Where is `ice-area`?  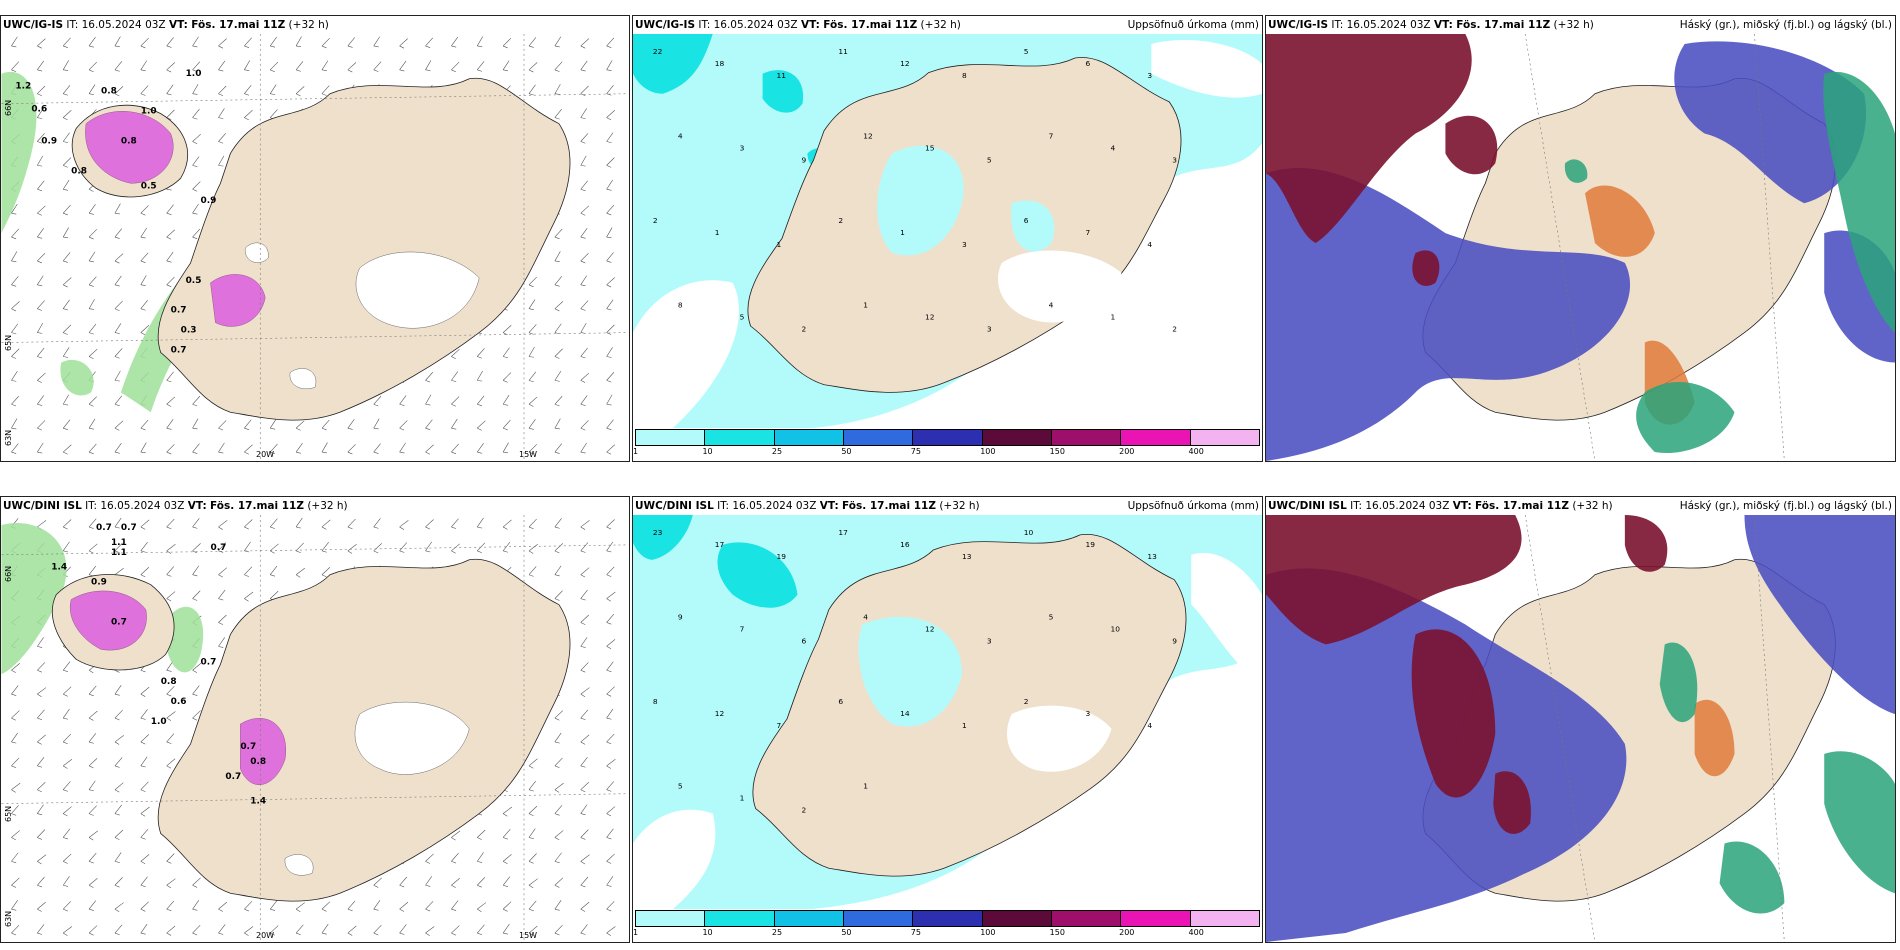
ice-area is located at coordinates (263, 751).